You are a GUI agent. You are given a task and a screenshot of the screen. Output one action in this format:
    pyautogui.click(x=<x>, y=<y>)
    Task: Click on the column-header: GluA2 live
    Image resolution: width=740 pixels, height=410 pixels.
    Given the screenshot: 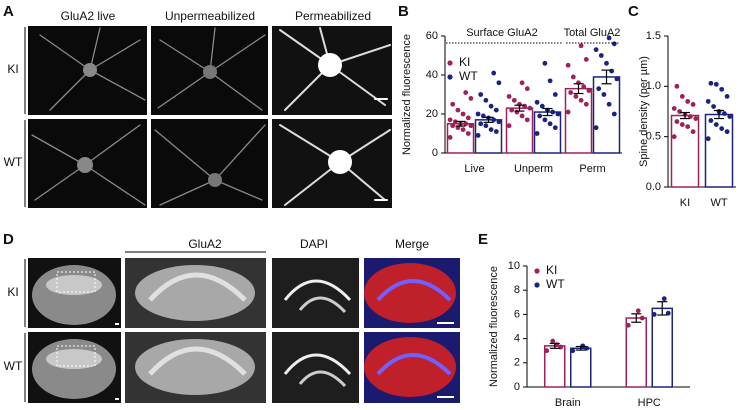 What is the action you would take?
    pyautogui.click(x=88, y=16)
    